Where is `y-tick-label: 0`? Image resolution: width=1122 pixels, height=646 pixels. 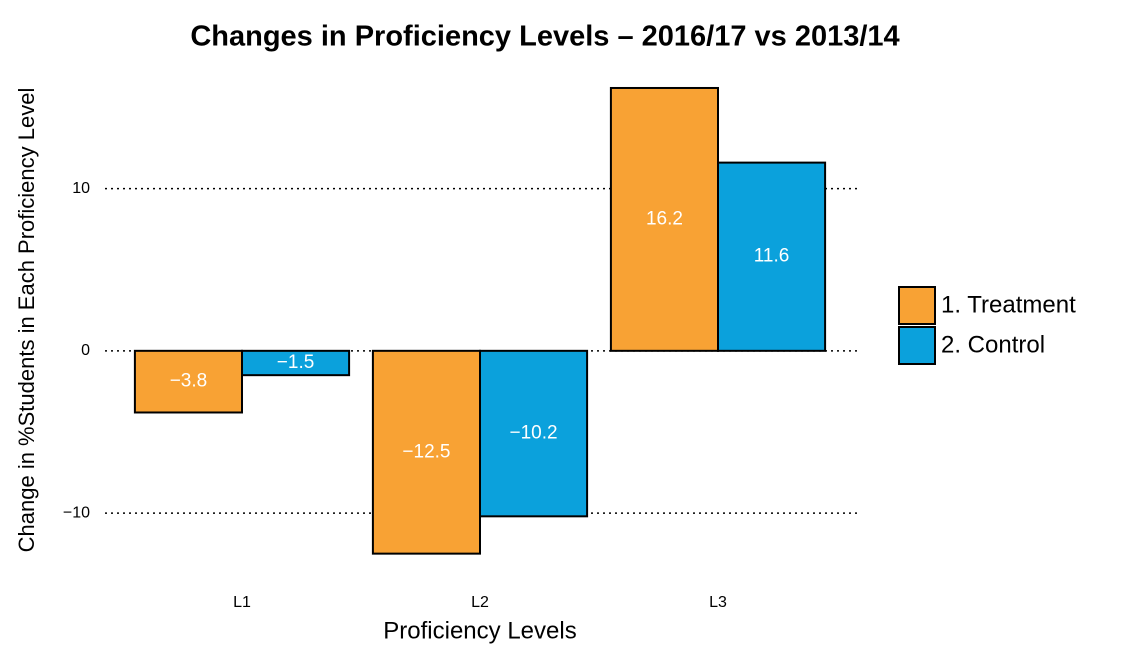
y-tick-label: 0 is located at coordinates (85, 350).